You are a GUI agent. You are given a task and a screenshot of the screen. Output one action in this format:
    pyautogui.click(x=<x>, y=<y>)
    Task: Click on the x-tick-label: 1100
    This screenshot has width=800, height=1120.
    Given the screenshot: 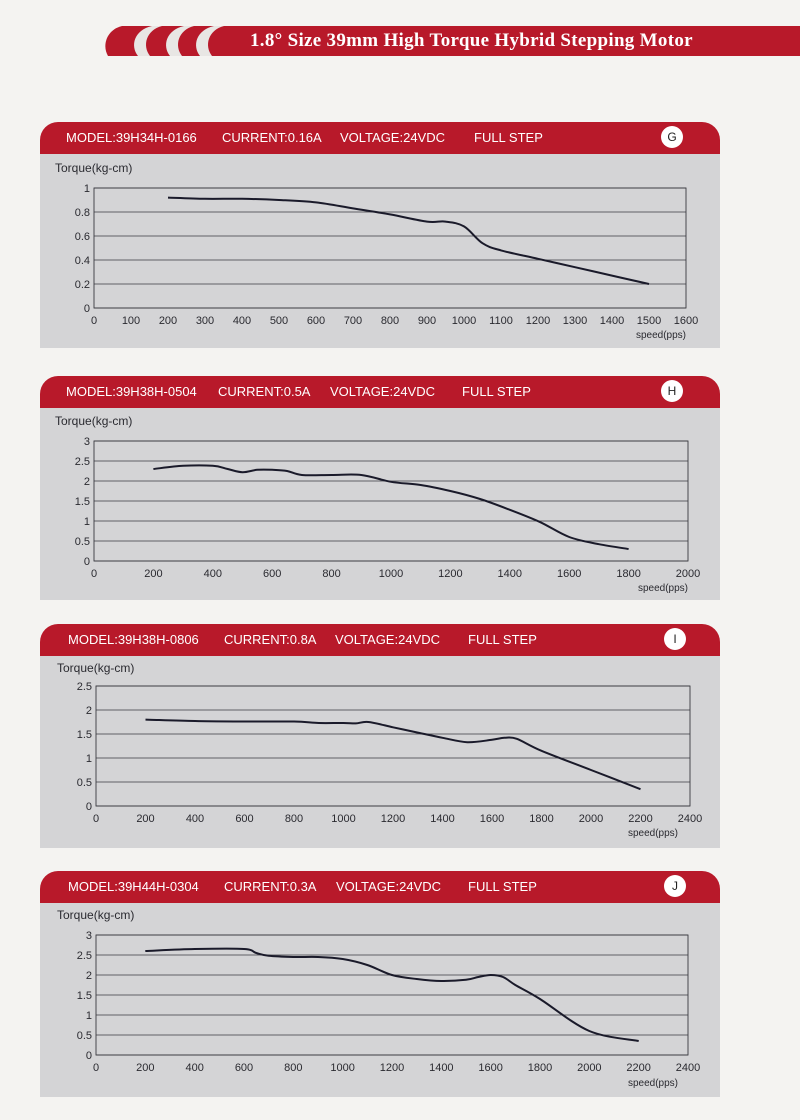 What is the action you would take?
    pyautogui.click(x=501, y=321)
    